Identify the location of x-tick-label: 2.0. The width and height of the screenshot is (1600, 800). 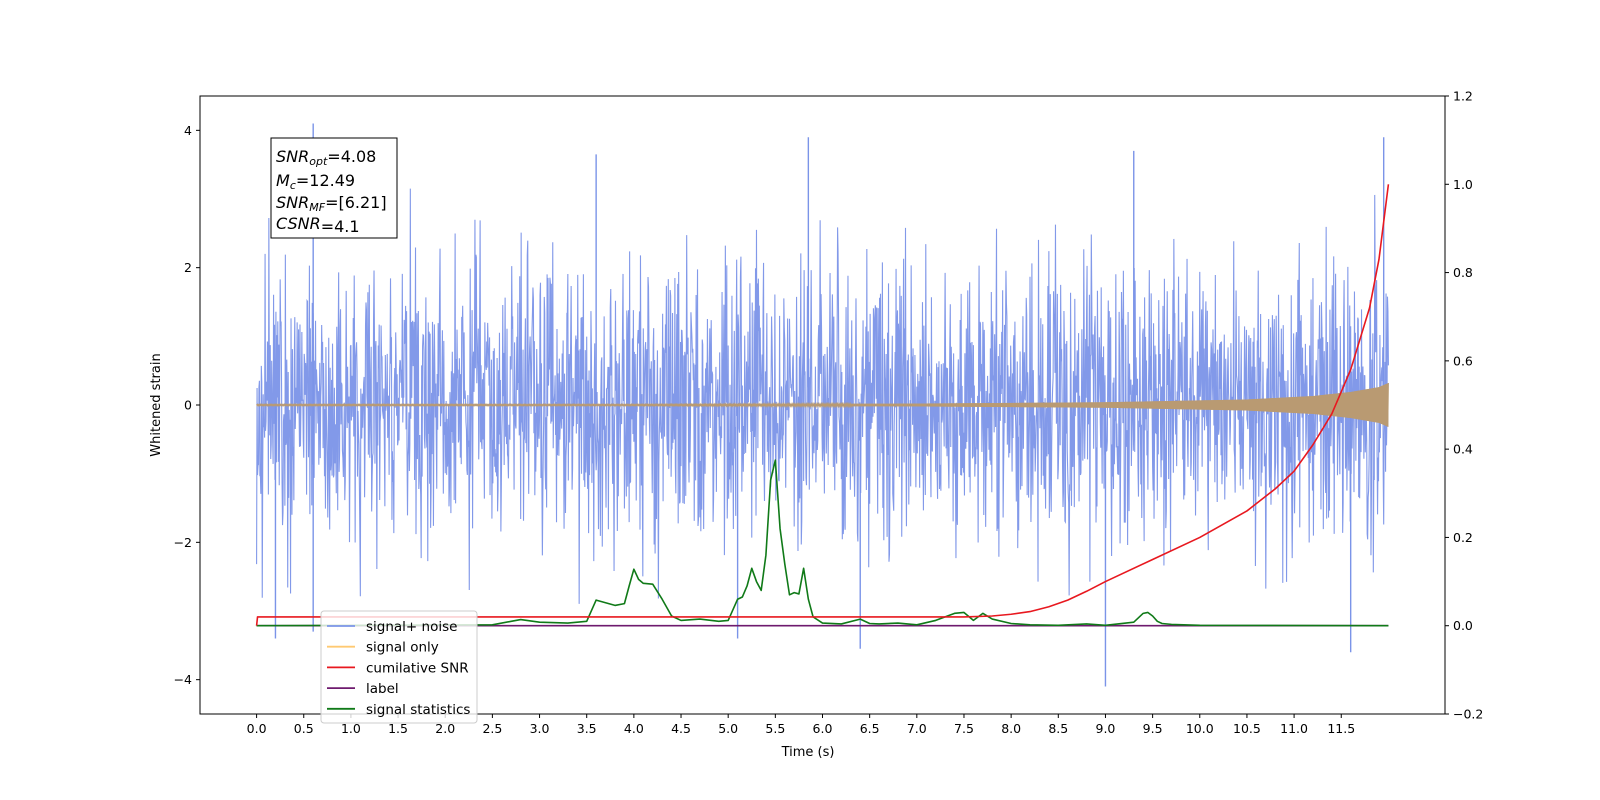
(445, 728).